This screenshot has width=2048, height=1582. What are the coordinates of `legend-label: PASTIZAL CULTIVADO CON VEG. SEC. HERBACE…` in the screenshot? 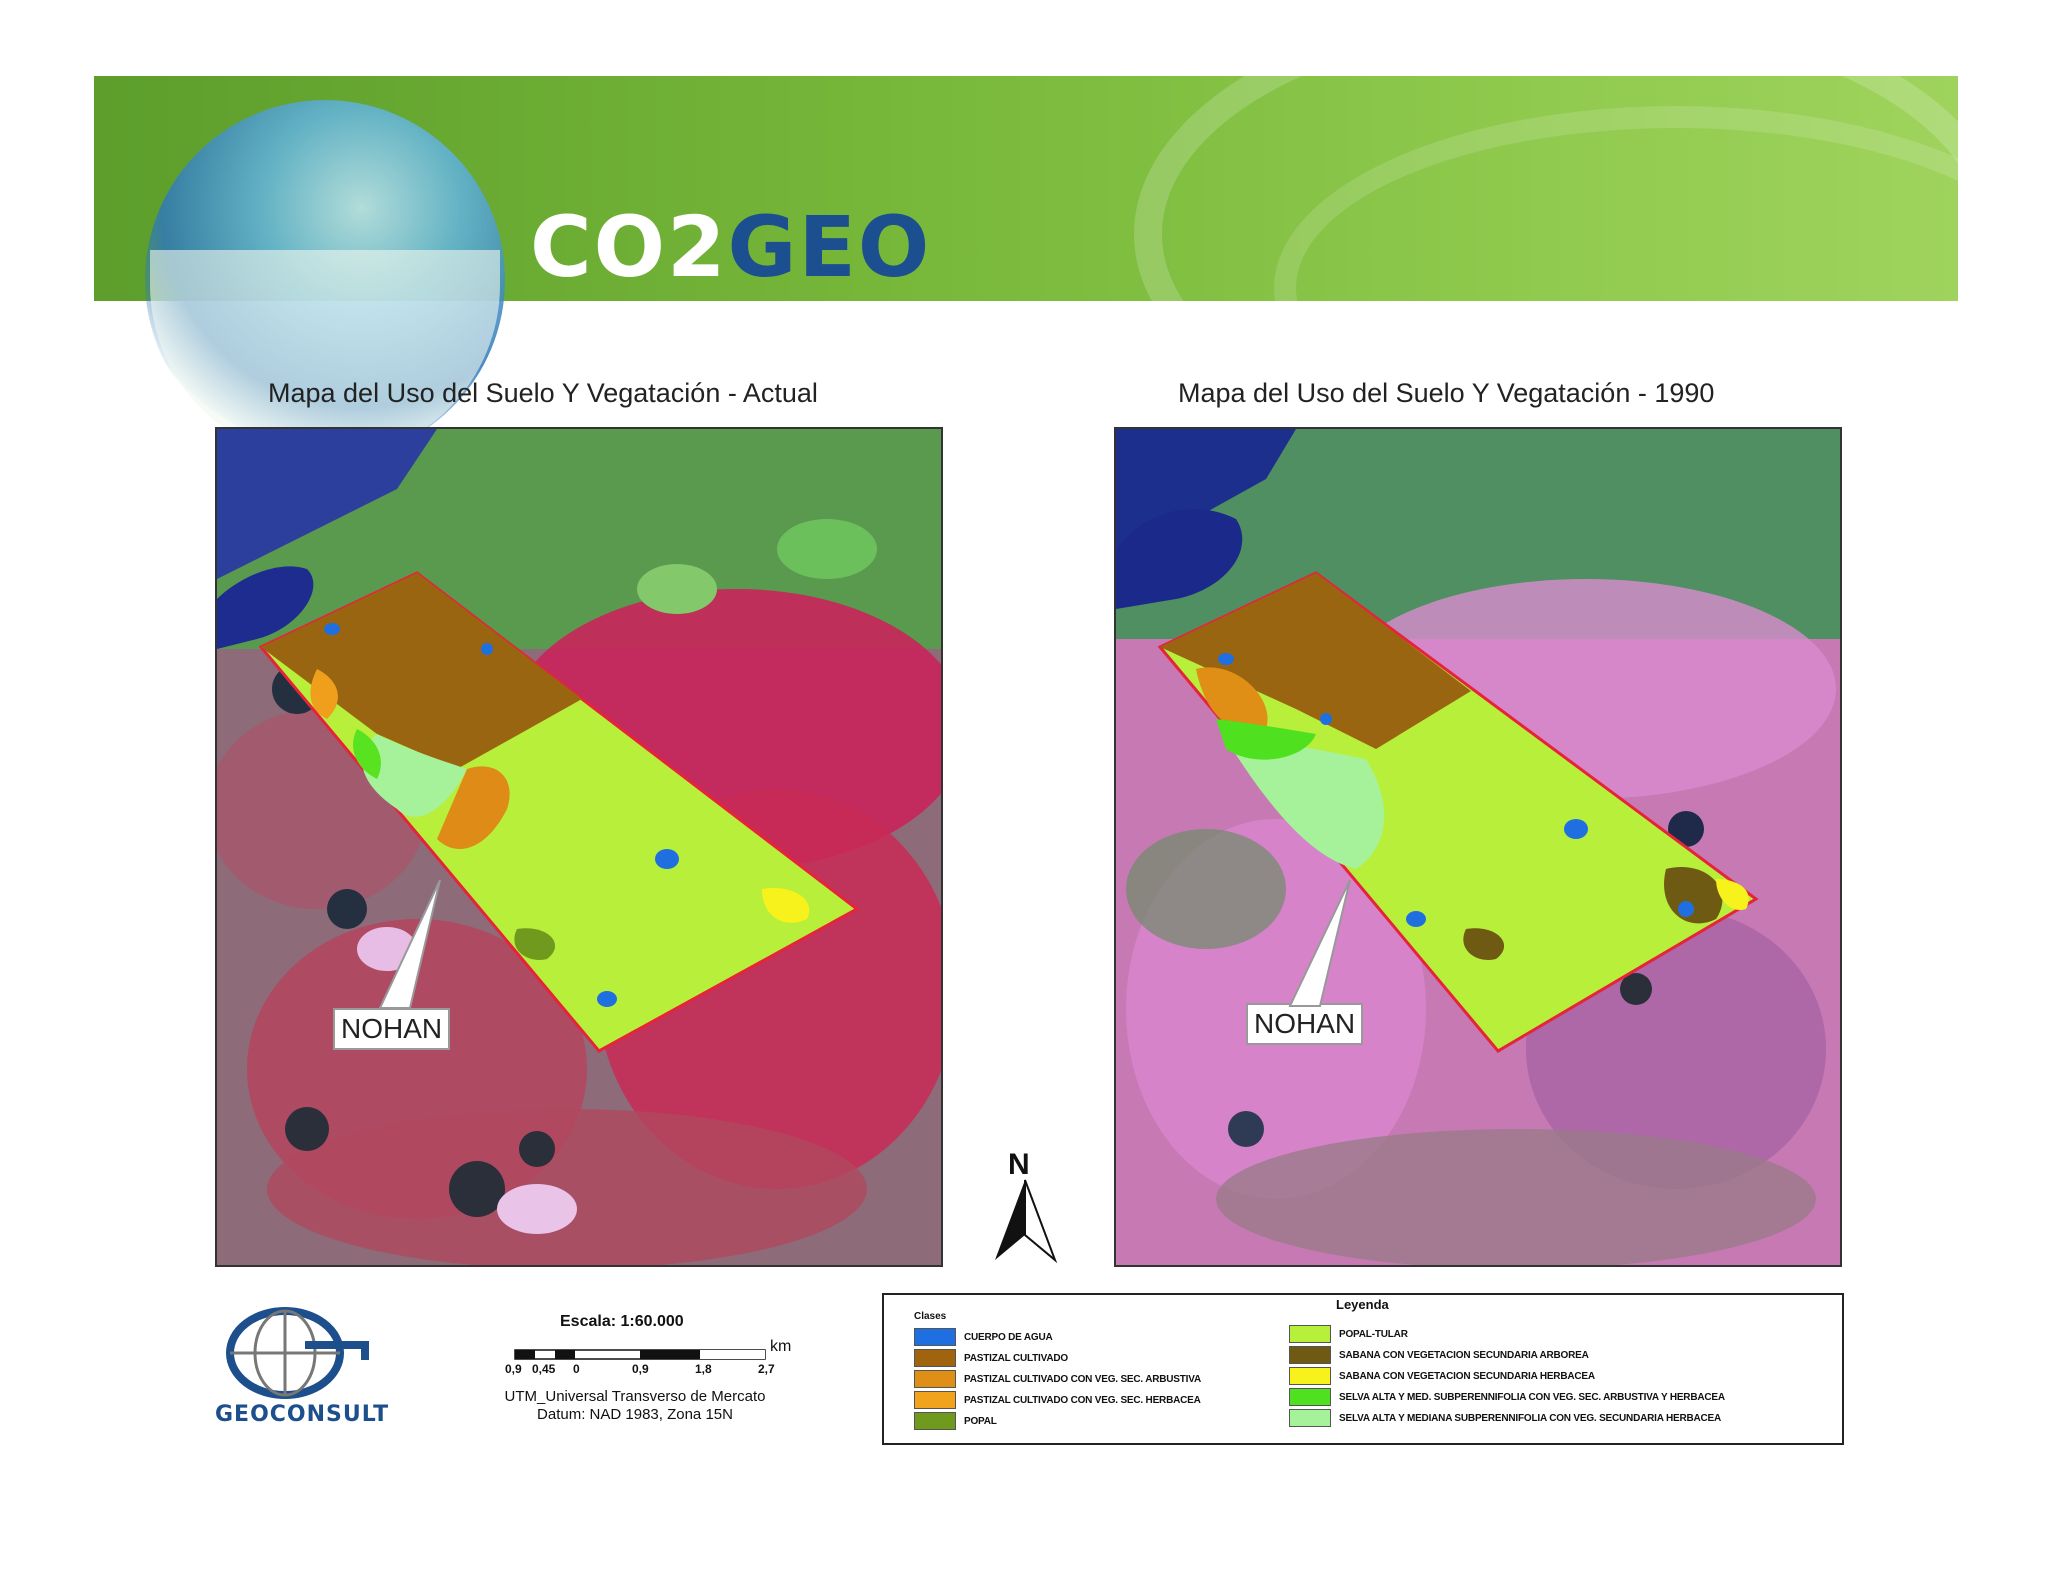 It's located at (1082, 1400).